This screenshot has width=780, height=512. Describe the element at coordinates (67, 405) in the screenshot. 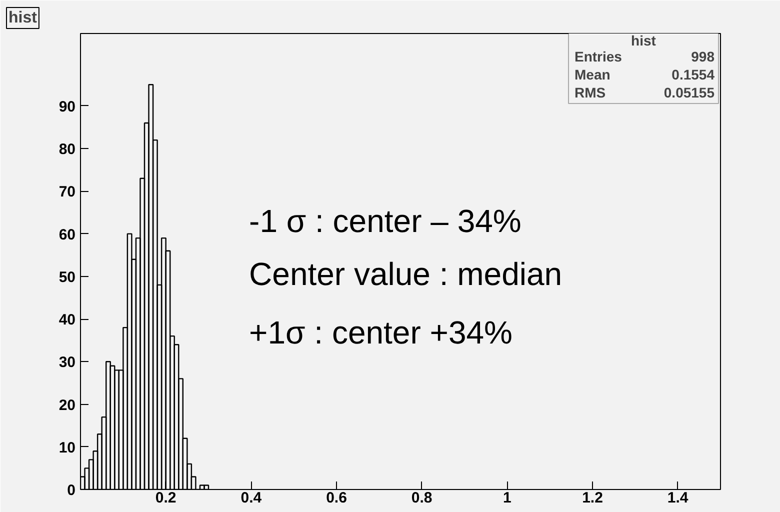

I see `y-tick-label: 20` at that location.